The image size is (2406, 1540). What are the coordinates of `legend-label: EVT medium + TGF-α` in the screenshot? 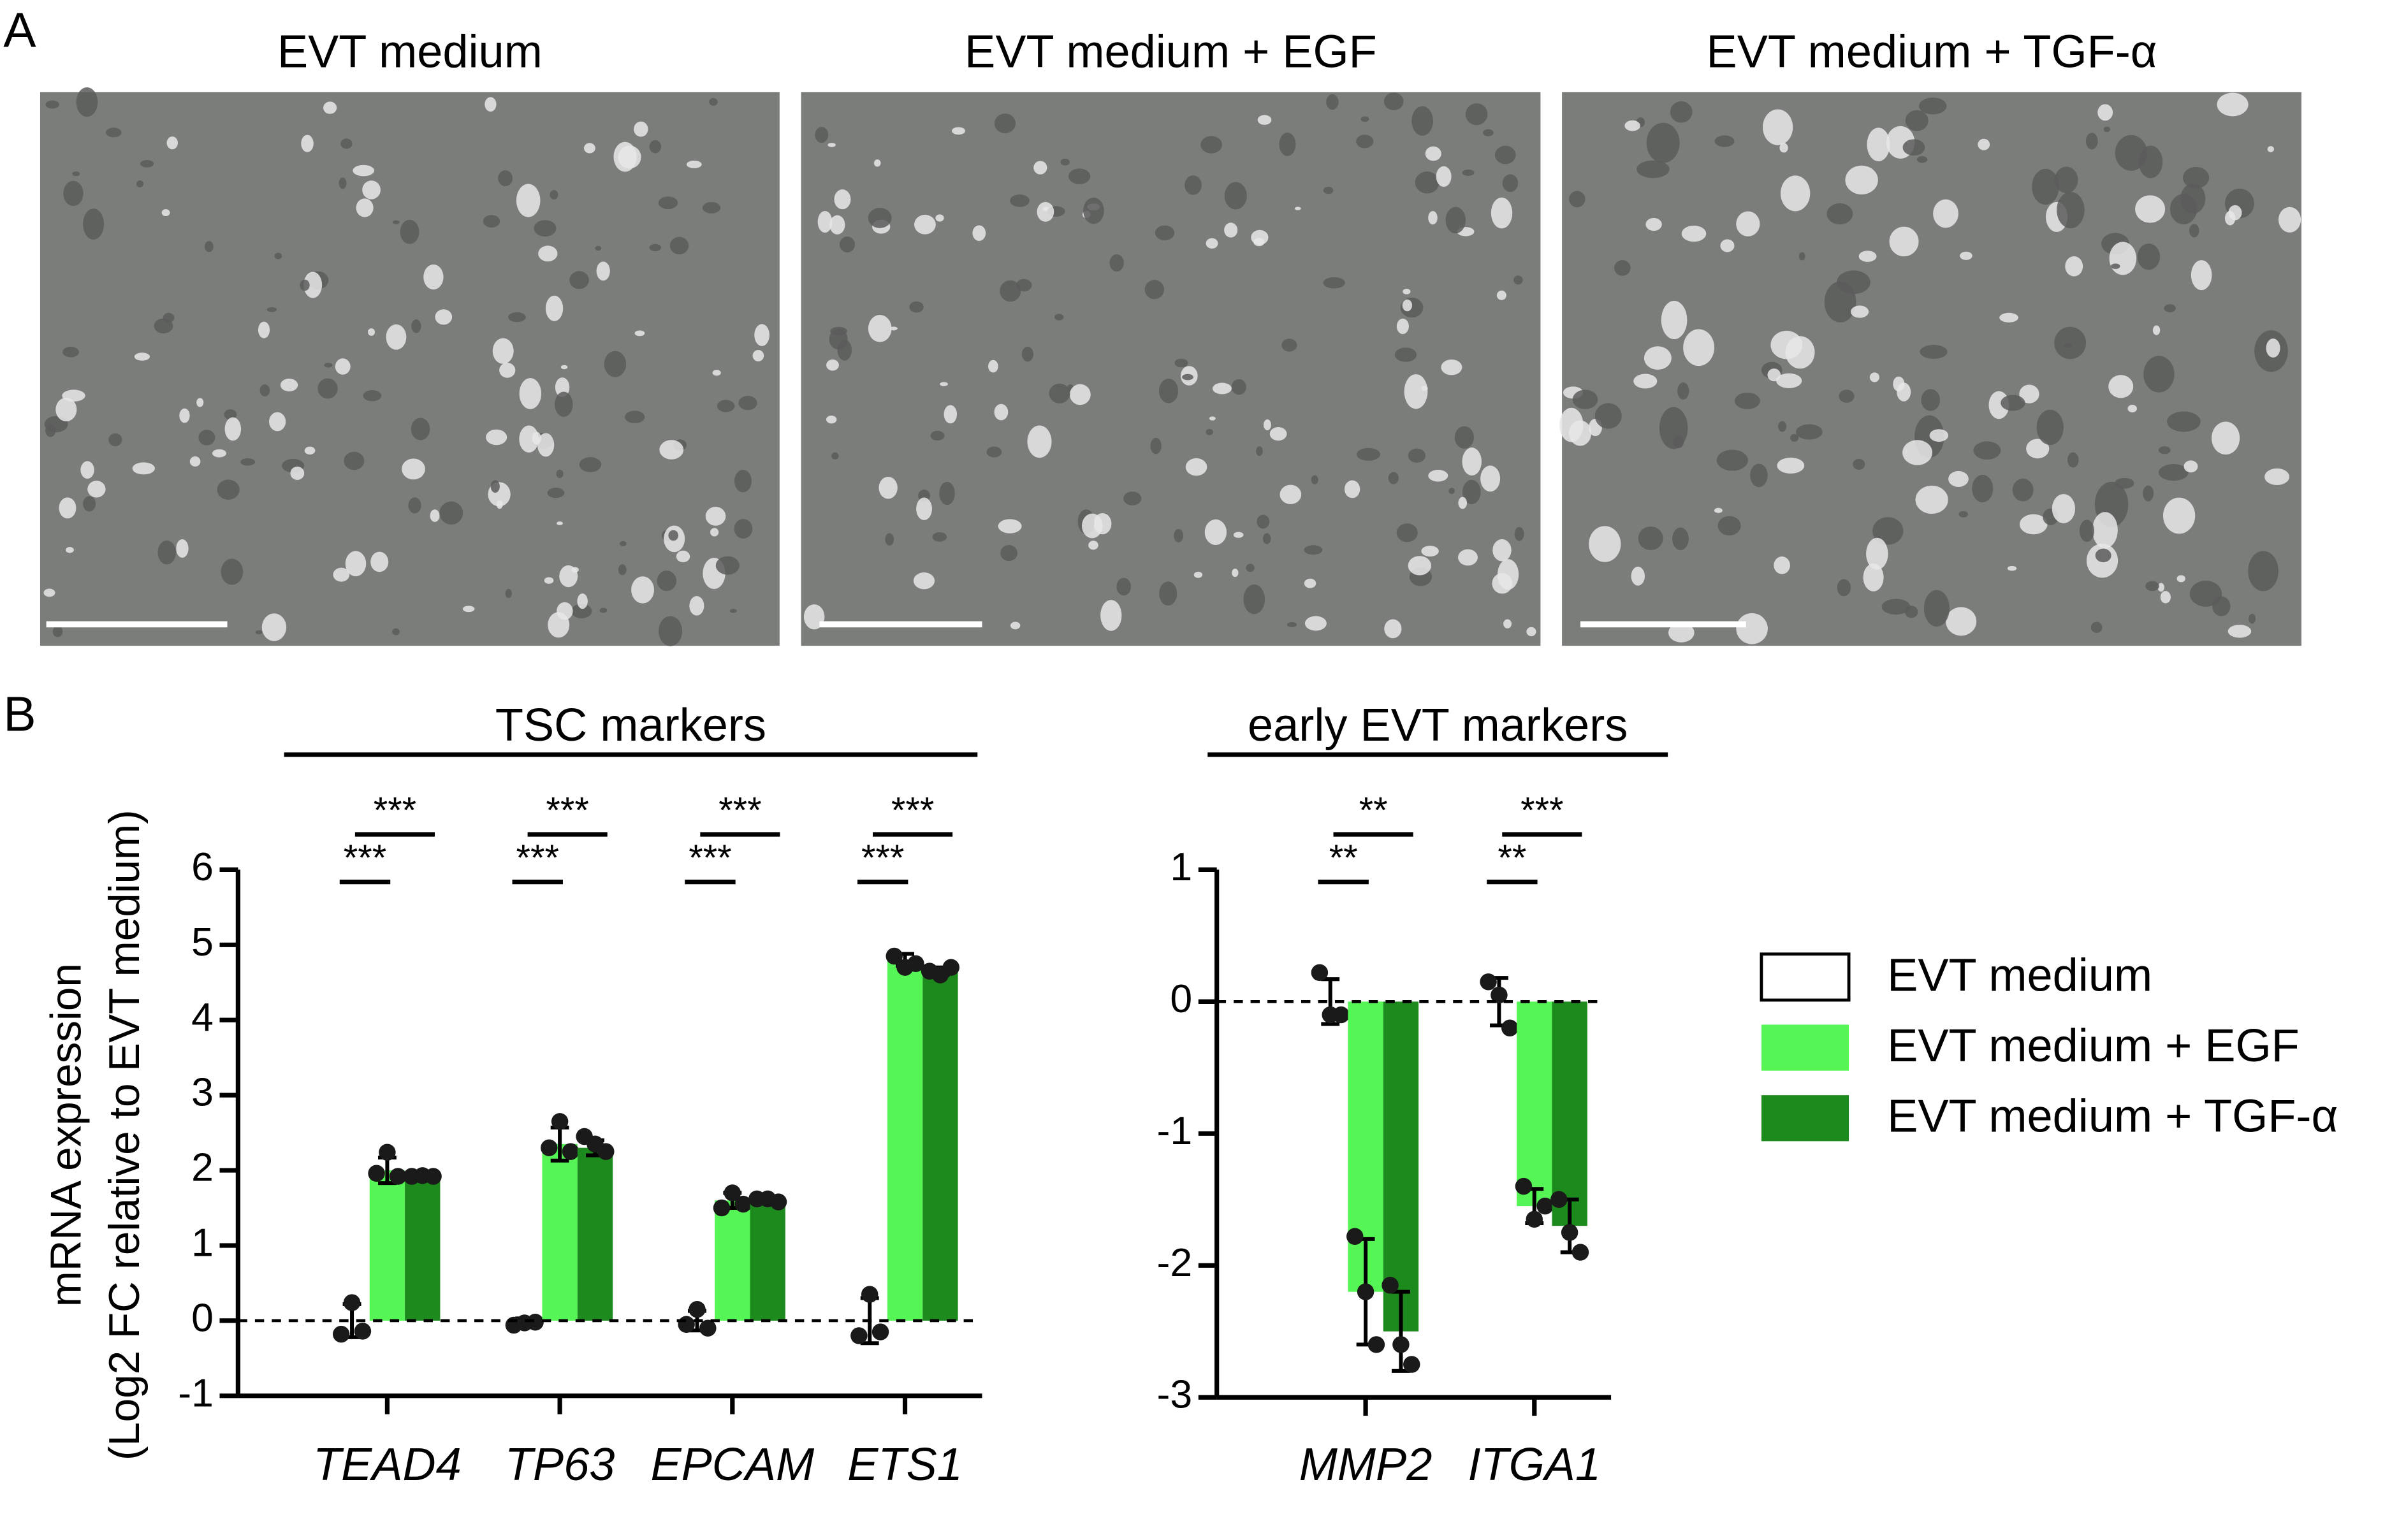 It's located at (2112, 1116).